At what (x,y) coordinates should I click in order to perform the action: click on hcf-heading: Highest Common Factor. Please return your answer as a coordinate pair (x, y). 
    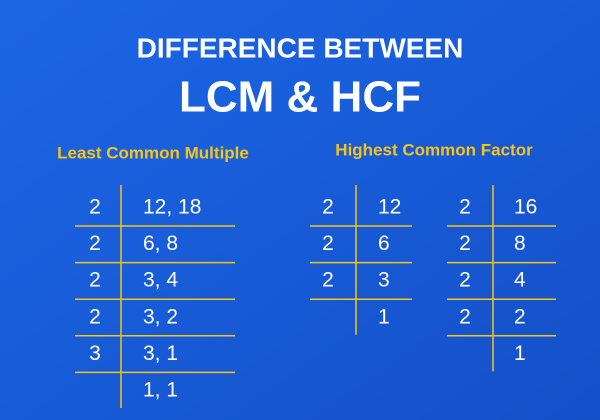
    Looking at the image, I should click on (434, 149).